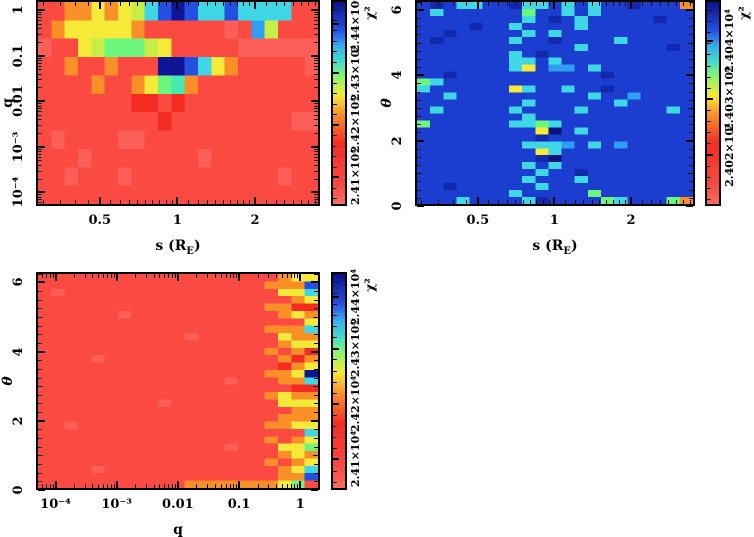  I want to click on colorbar-tick-label: 2.404×10⁴, so click(729, 41).